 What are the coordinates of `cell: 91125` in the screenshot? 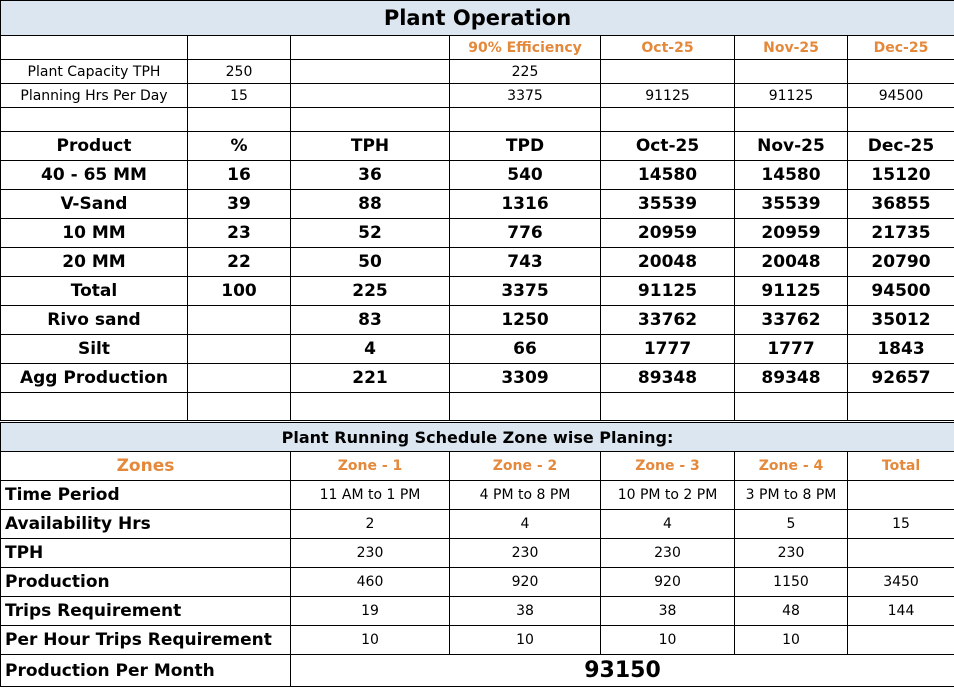 It's located at (667, 291).